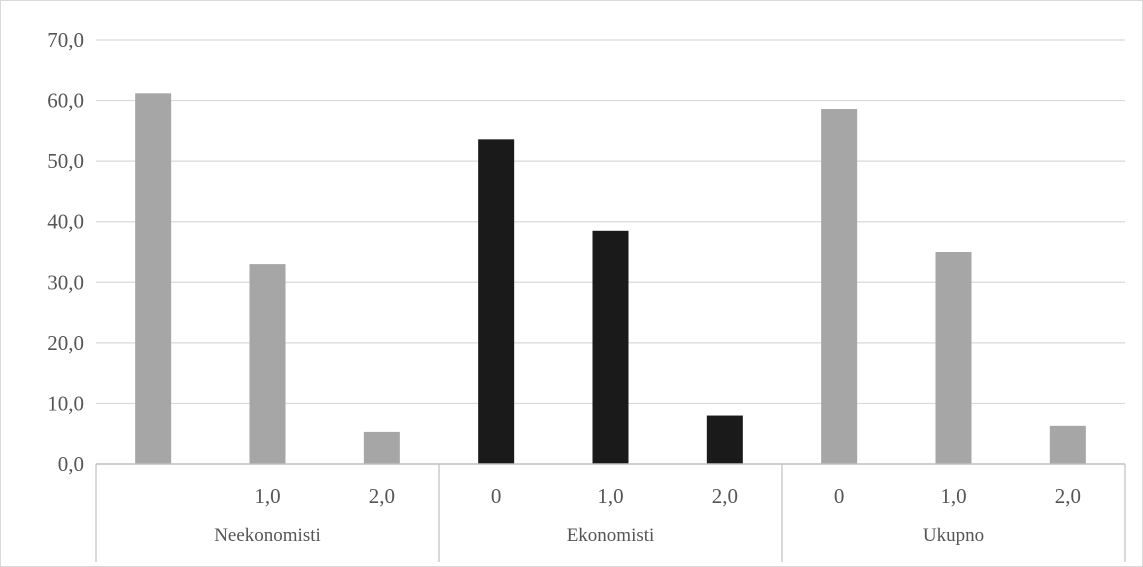 This screenshot has height=567, width=1143. What do you see at coordinates (267, 535) in the screenshot?
I see `group-label: Neekonomisti` at bounding box center [267, 535].